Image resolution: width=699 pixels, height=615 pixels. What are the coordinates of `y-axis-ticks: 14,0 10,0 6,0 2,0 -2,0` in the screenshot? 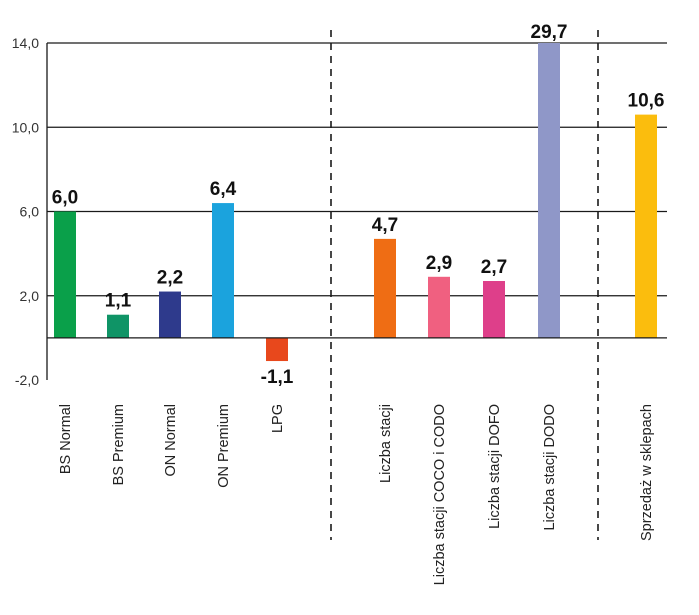 It's located at (25, 211).